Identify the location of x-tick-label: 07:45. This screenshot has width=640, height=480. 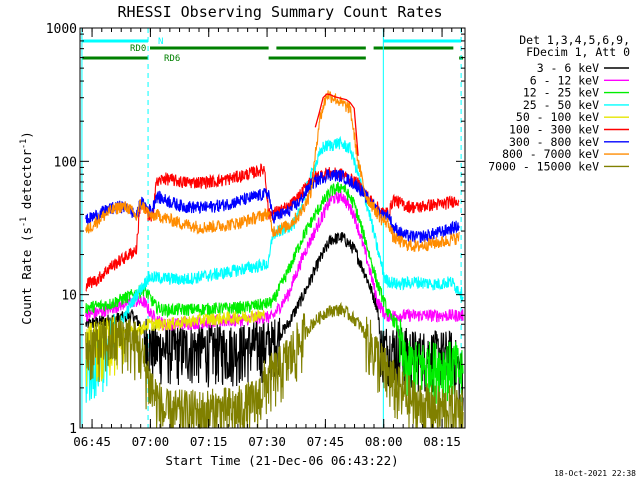
(326, 441).